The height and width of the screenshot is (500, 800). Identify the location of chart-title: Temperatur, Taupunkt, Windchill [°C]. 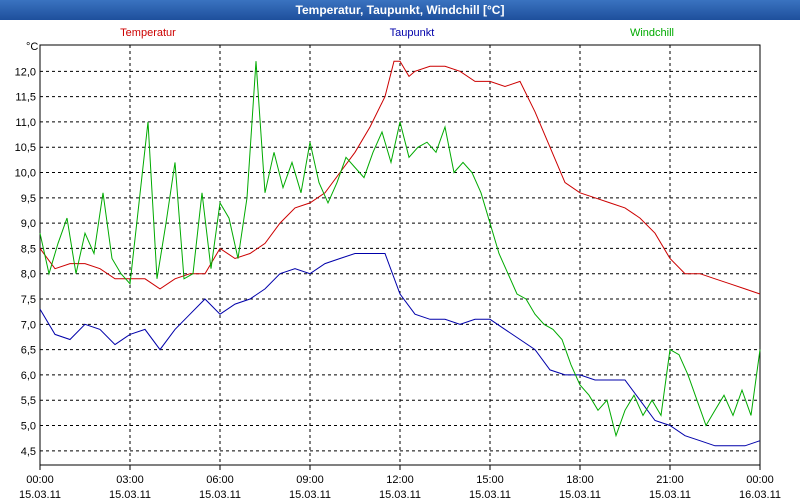
(400, 10).